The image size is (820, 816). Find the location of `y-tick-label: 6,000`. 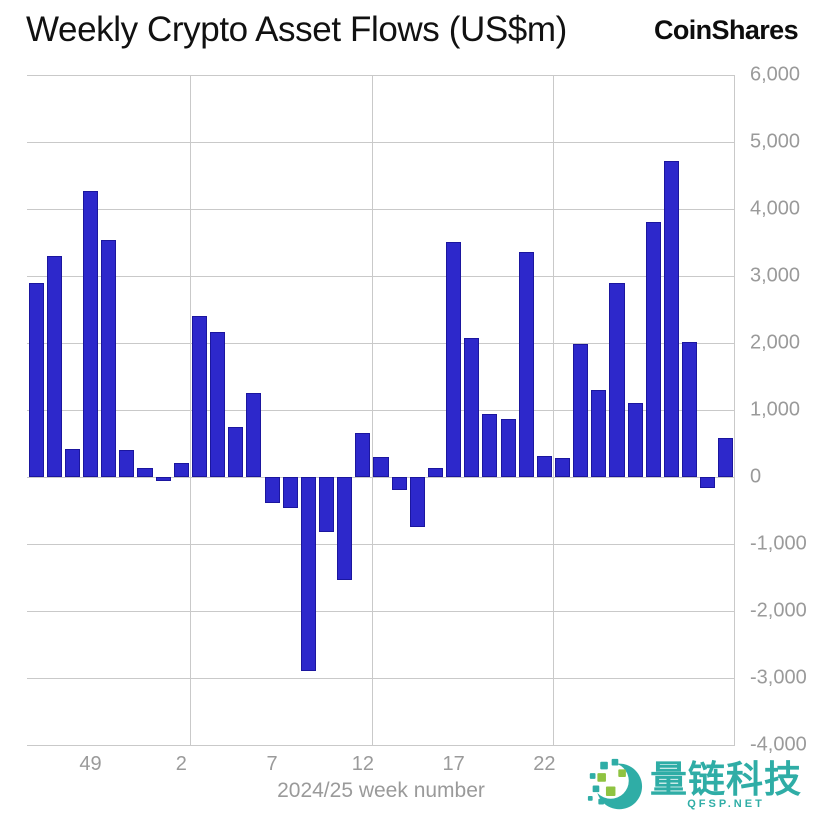

y-tick-label: 6,000 is located at coordinates (775, 74).